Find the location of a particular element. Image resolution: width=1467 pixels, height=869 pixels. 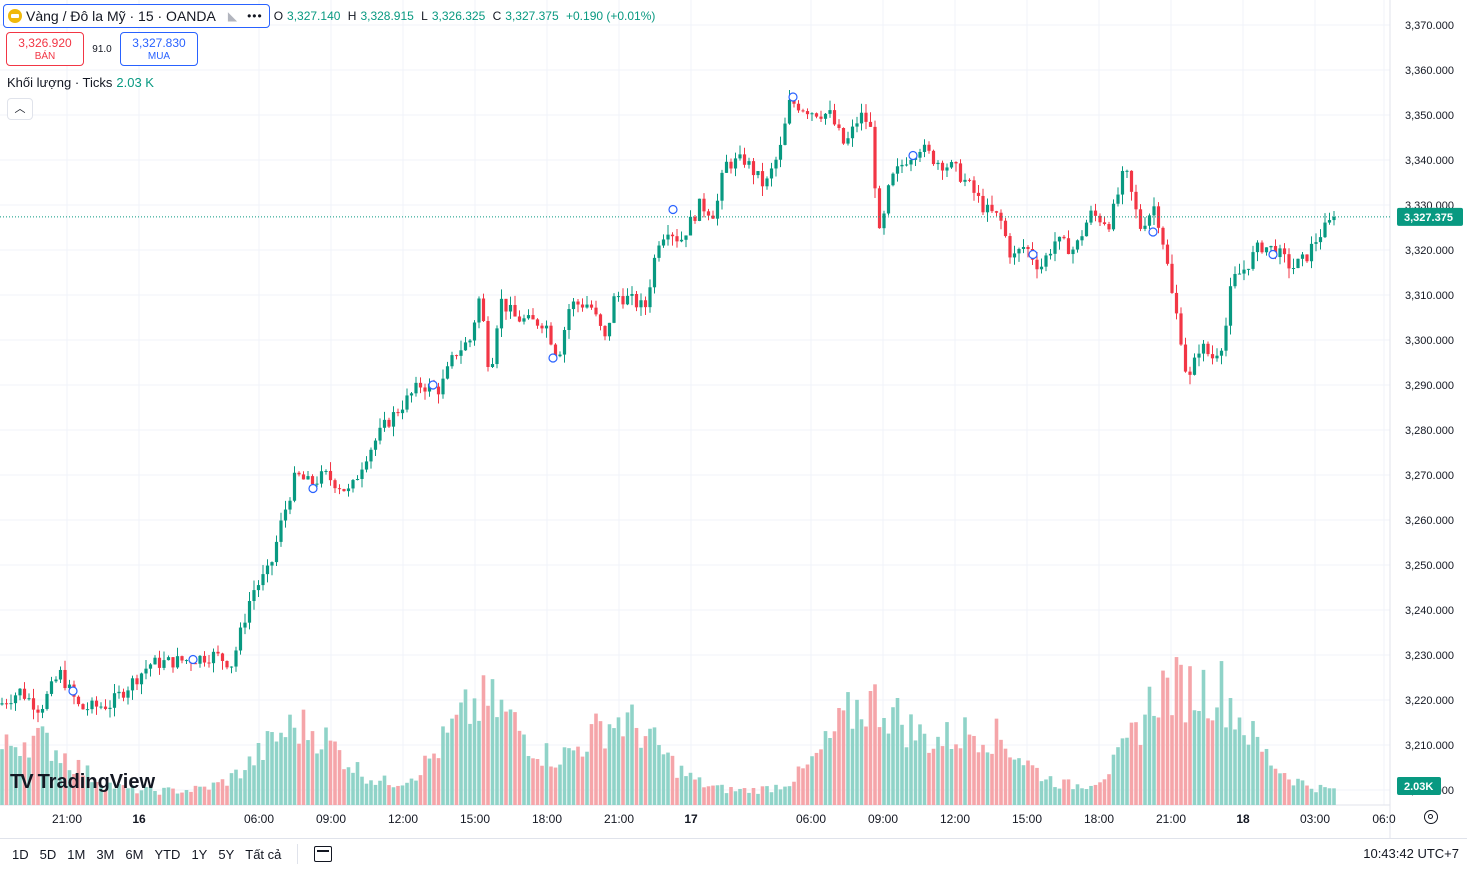

range-5y: 5Y is located at coordinates (226, 854).